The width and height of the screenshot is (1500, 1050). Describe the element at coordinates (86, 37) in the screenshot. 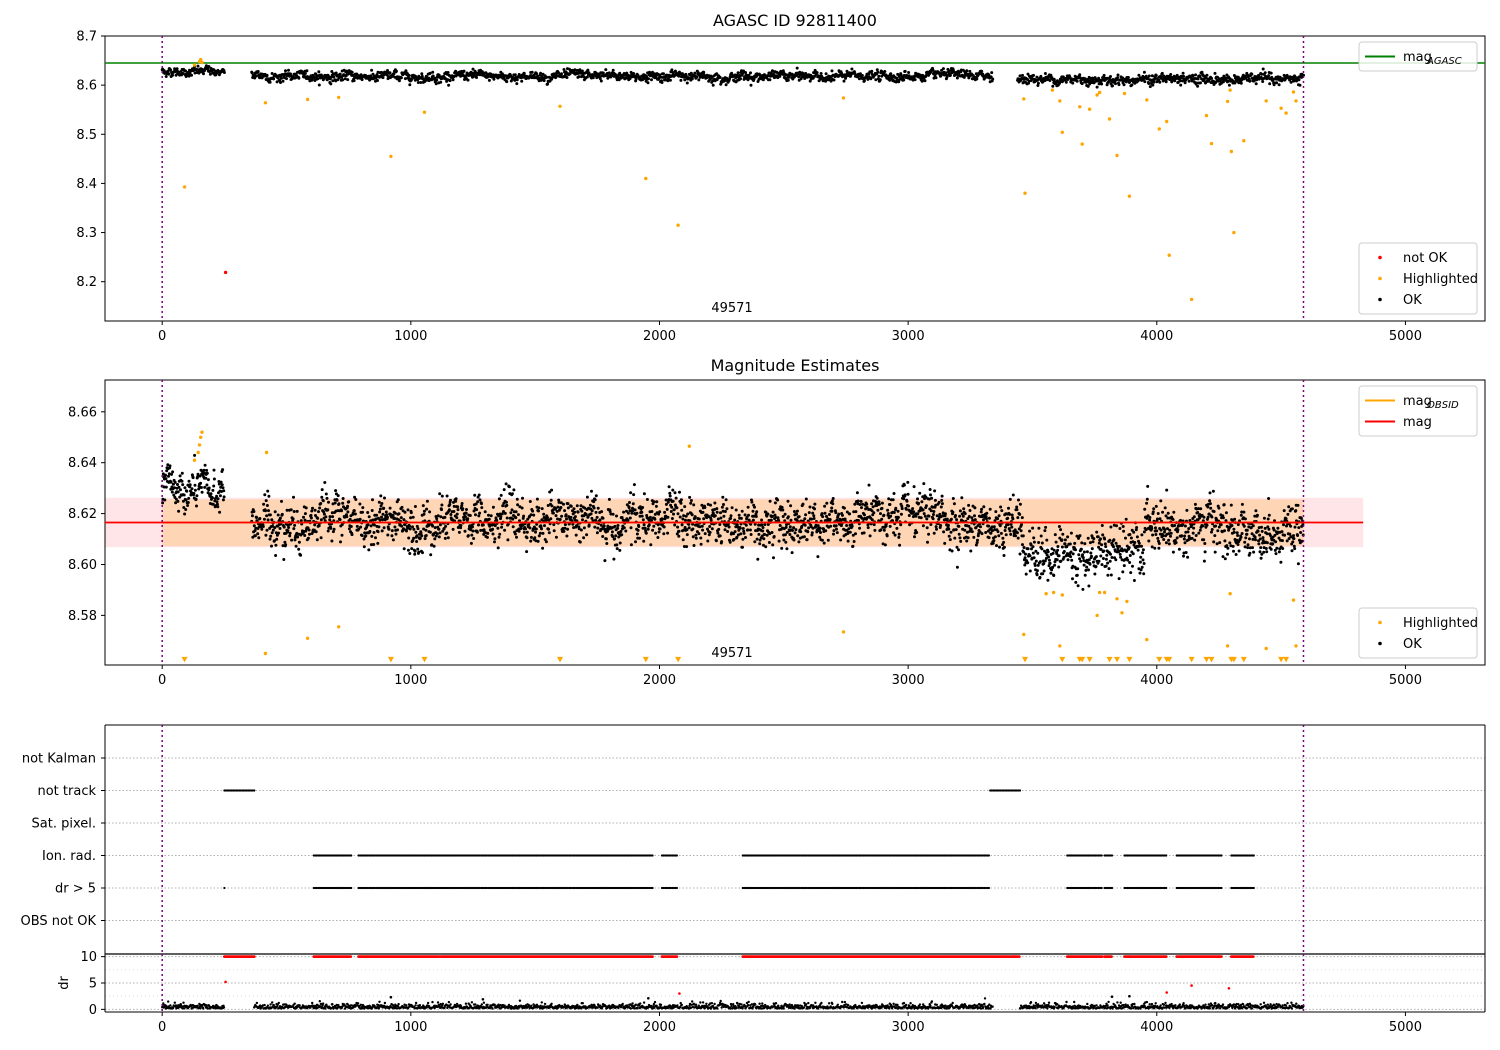

I see `y-tick-label: 8.7` at that location.